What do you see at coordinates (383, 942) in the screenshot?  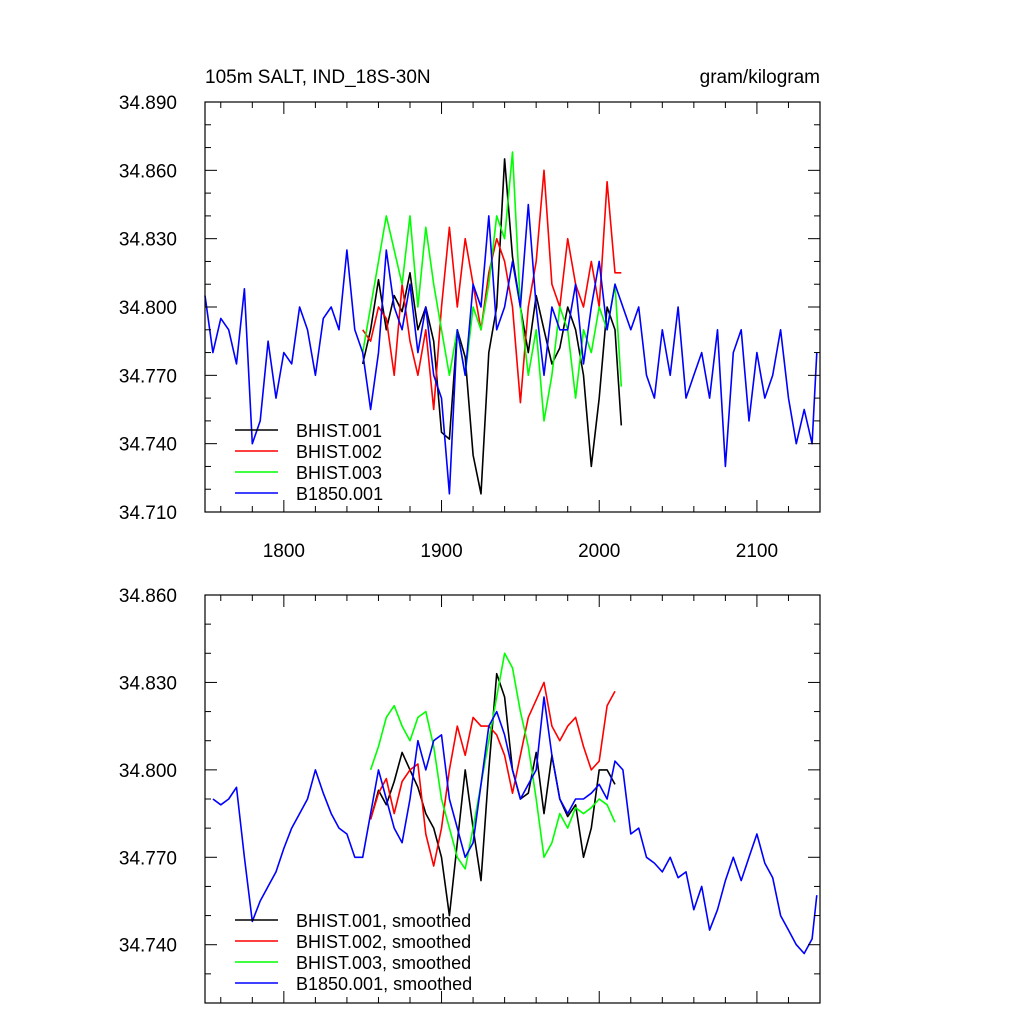 I see `legend-label: BHIST.002, smoothed` at bounding box center [383, 942].